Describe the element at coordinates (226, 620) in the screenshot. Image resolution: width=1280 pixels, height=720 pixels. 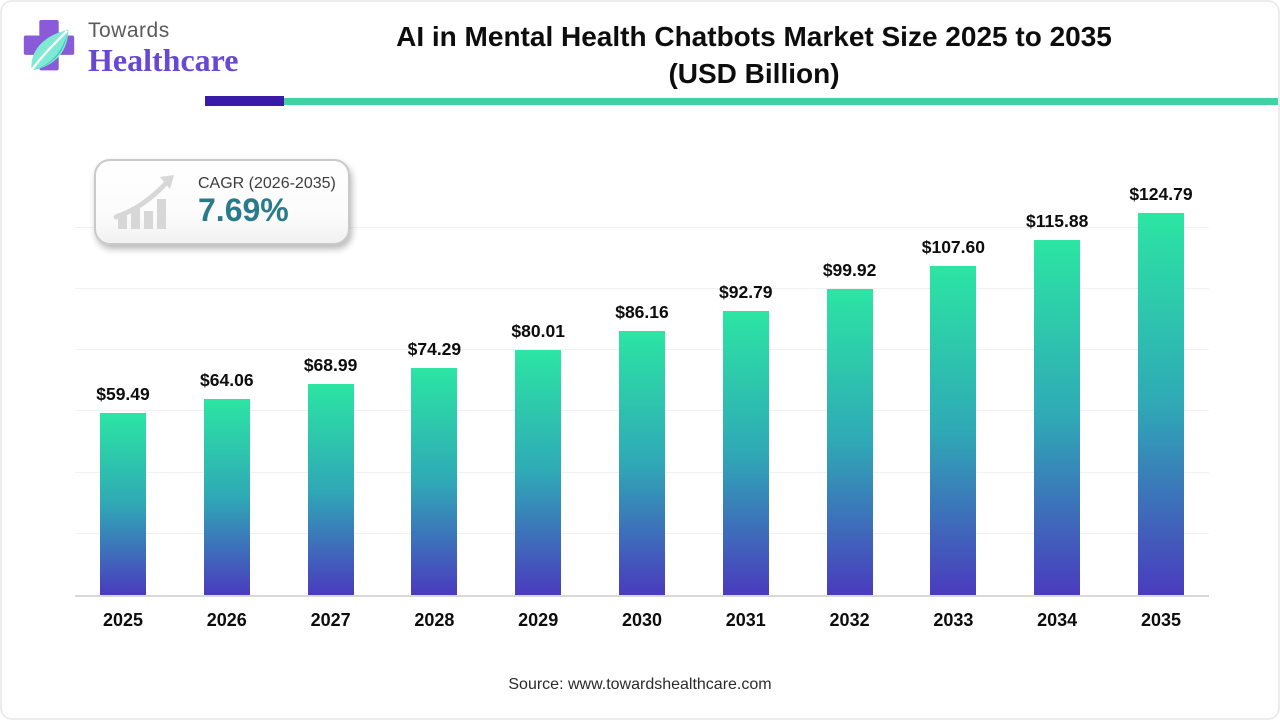
I see `x-axis-label: 2026` at that location.